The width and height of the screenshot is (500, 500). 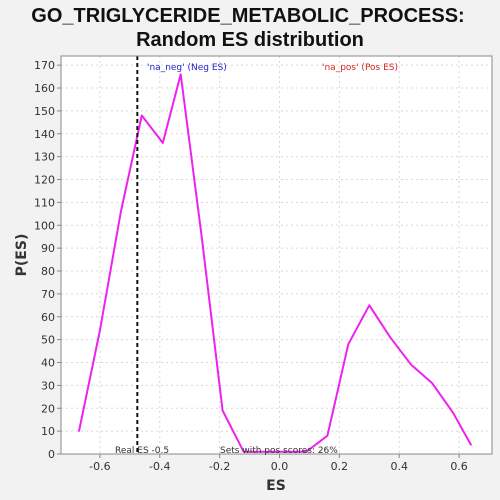 I want to click on x-tick-label: -0.6, so click(x=99, y=466).